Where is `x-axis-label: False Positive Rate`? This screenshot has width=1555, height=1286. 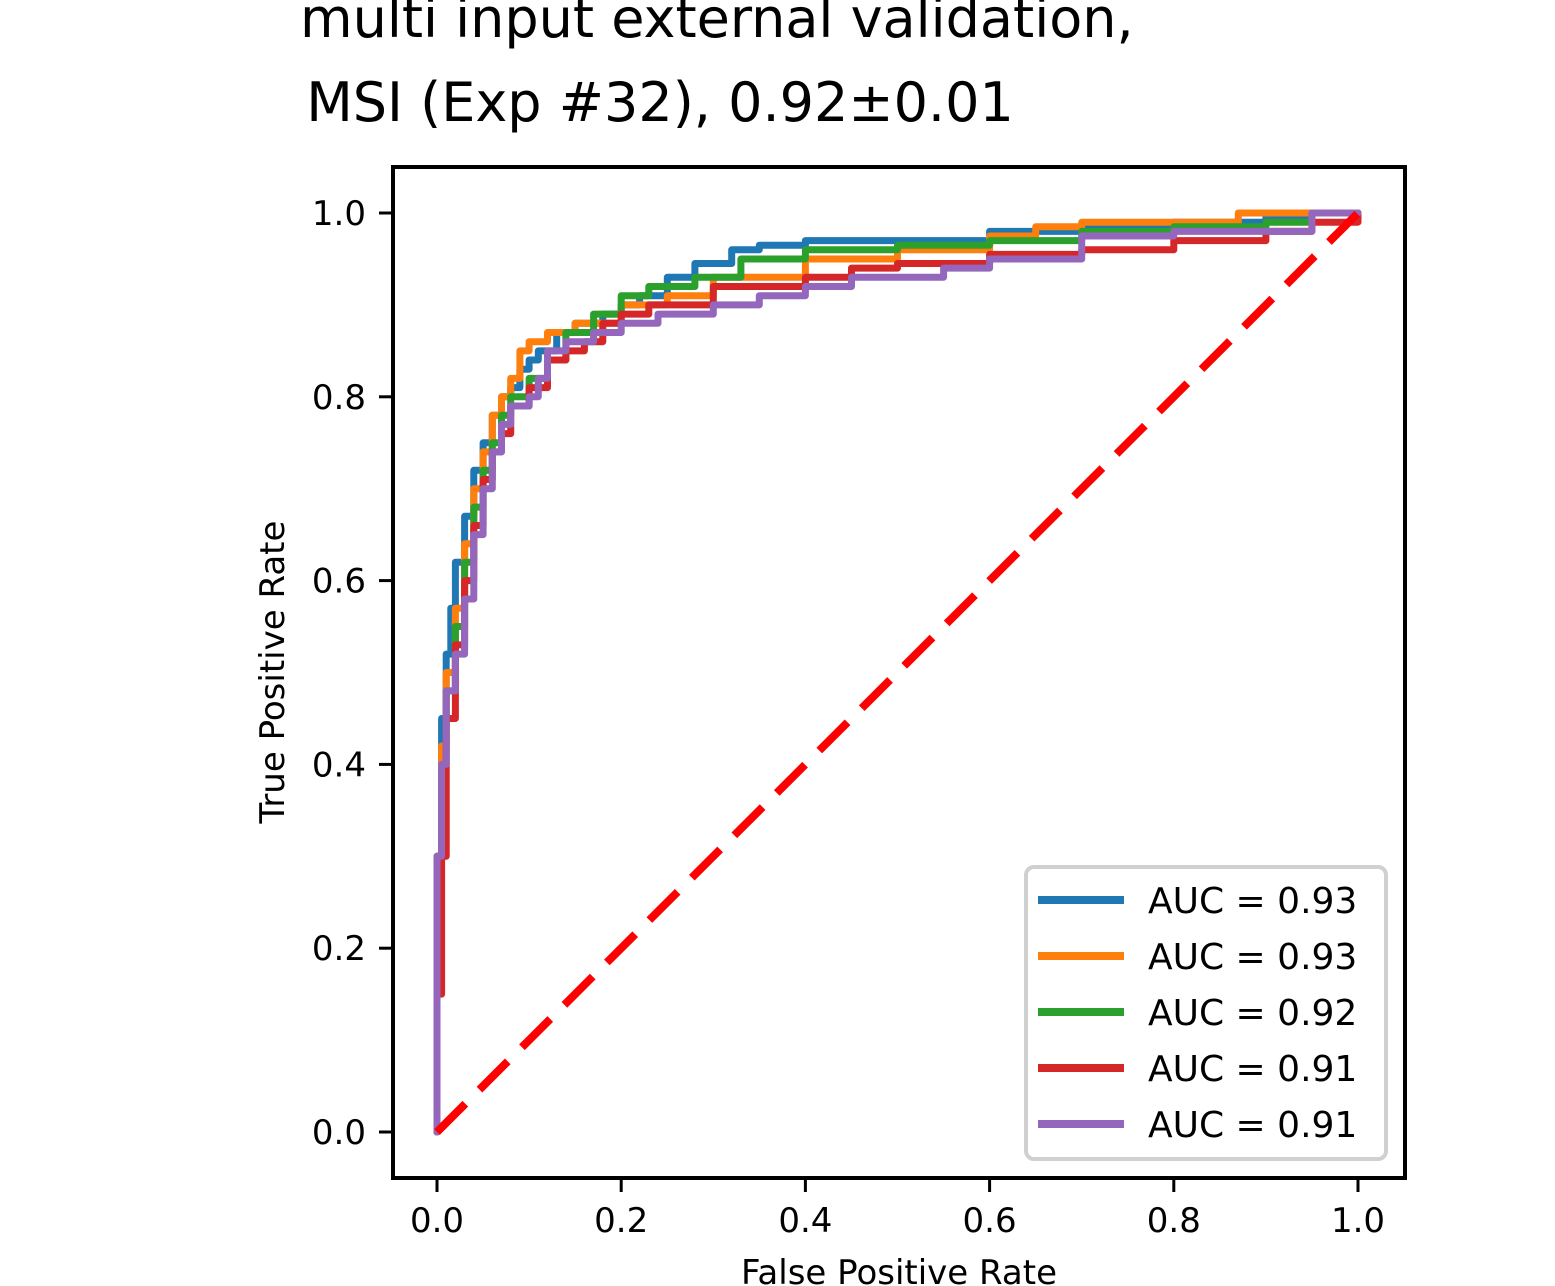
x-axis-label: False Positive Rate is located at coordinates (899, 1269).